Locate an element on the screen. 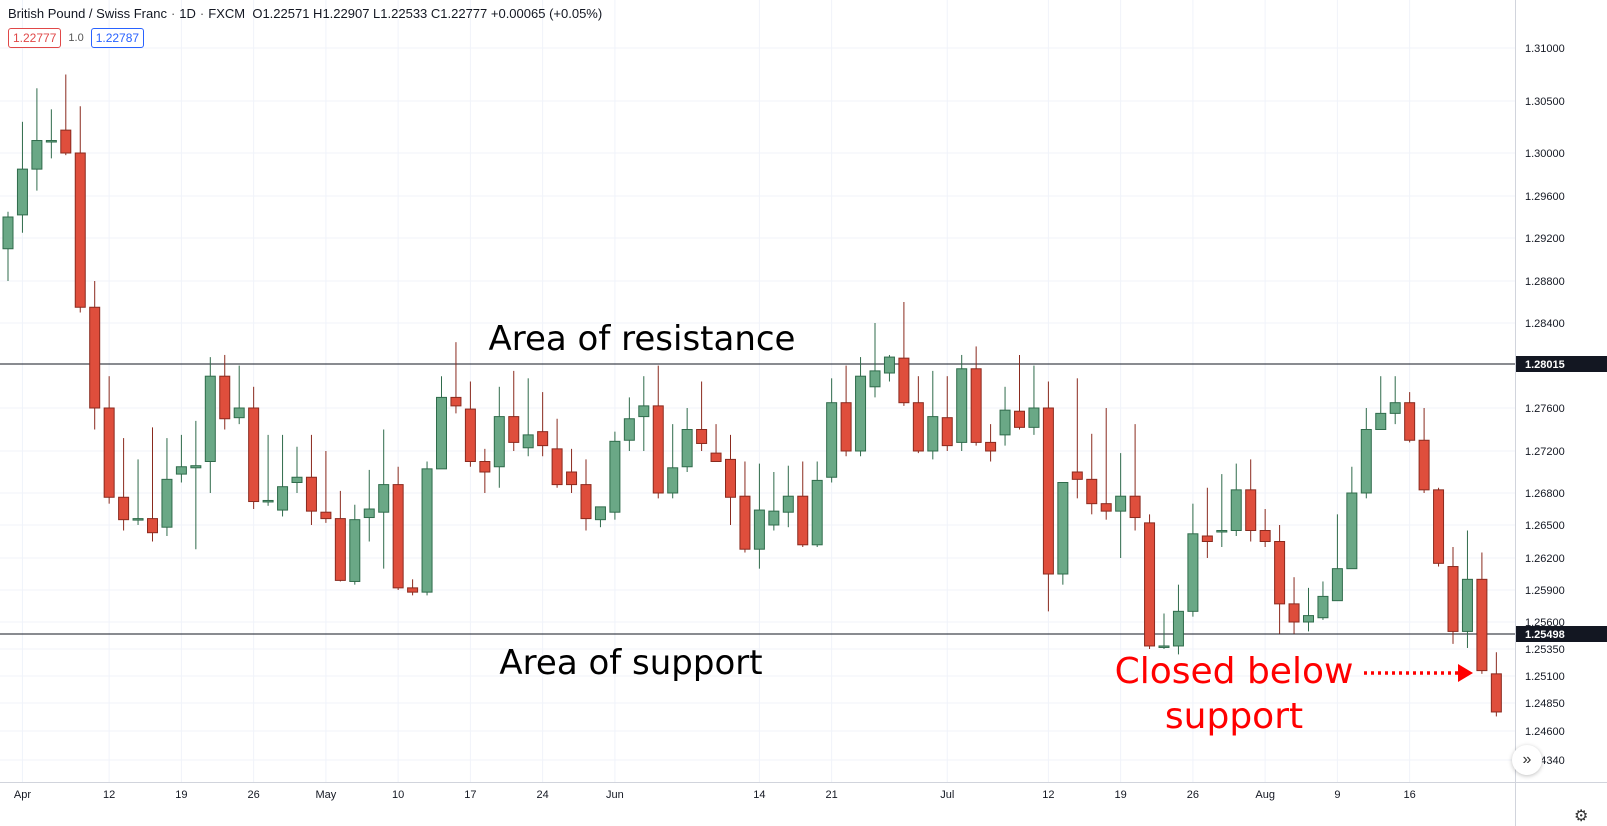 The height and width of the screenshot is (826, 1607). time-tick-label: Aug is located at coordinates (1265, 795).